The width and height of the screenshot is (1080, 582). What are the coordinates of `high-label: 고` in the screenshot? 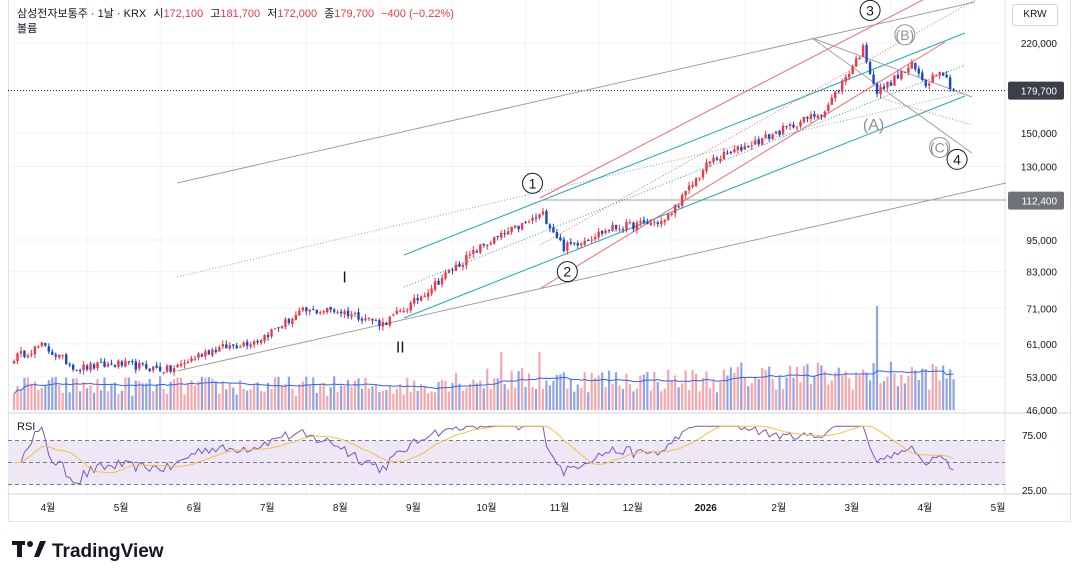 It's located at (215, 14).